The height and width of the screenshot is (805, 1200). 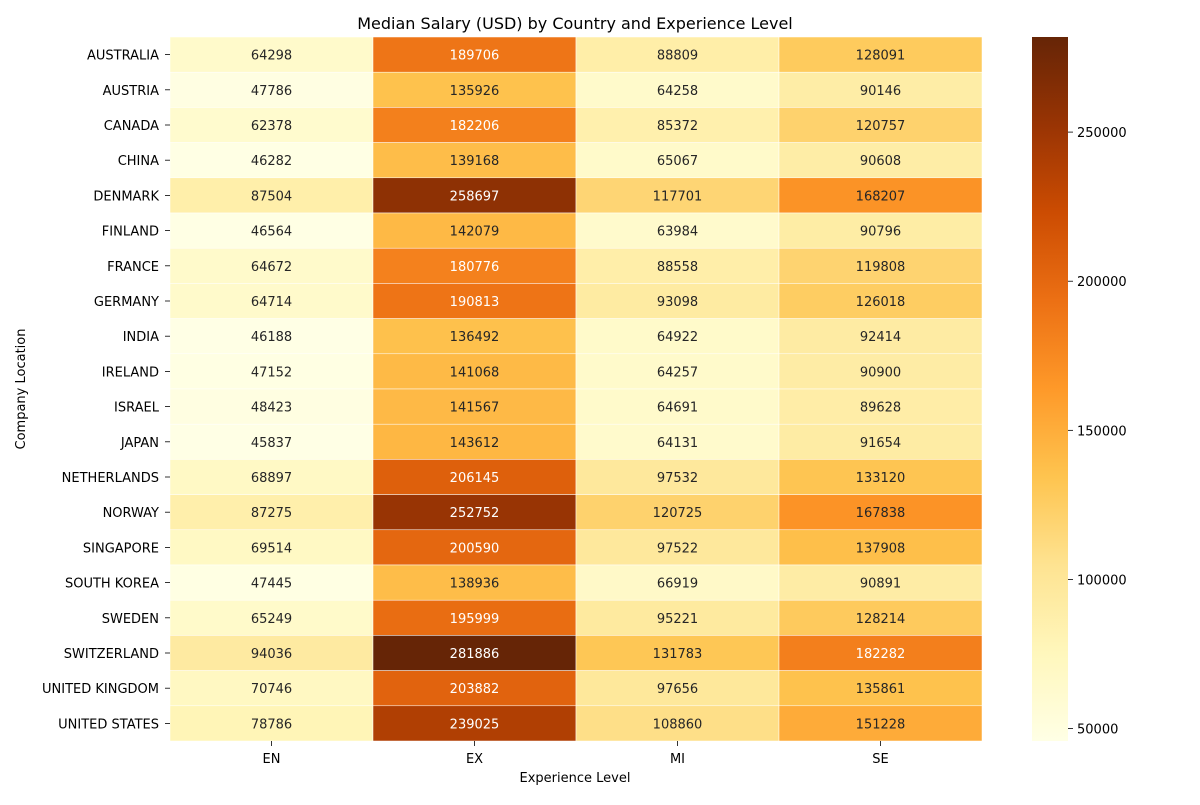 I want to click on cell-value-label: 92414, so click(x=880, y=337).